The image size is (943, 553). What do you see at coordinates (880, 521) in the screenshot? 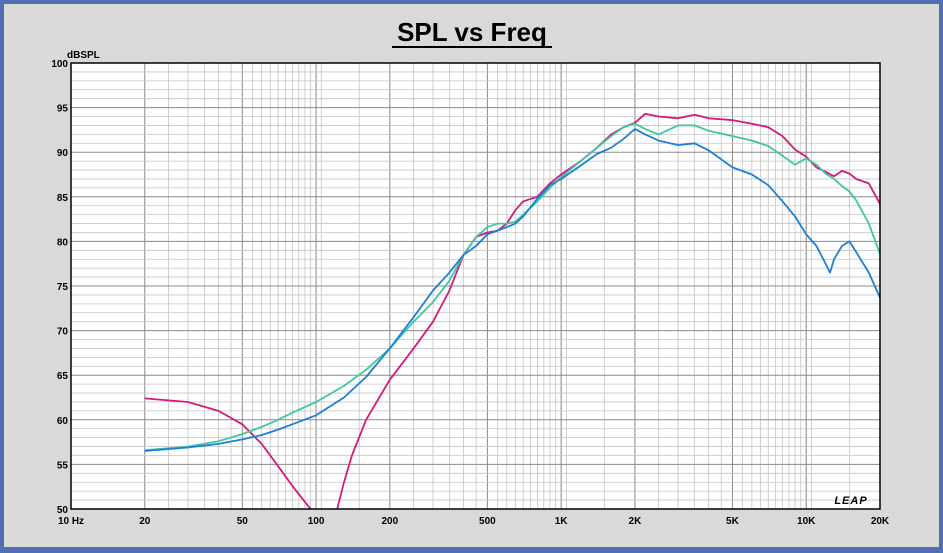
I see `x-tick-label: 20K` at bounding box center [880, 521].